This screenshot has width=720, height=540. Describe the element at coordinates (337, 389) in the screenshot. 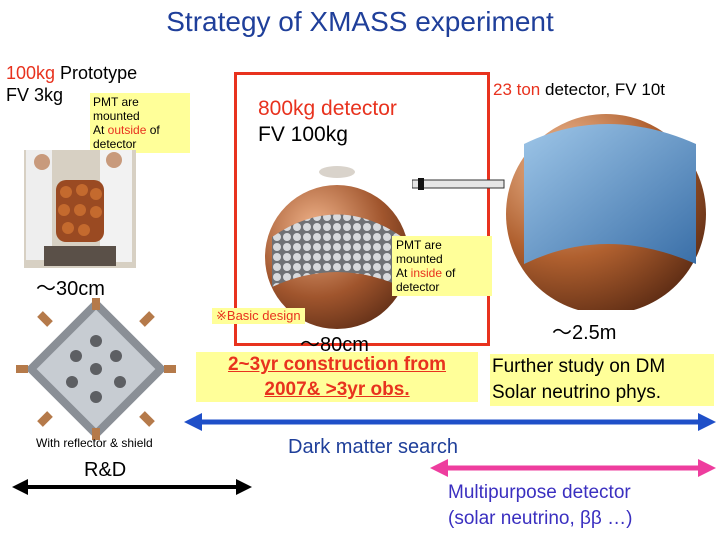

I see `construction-line2: 2007& >3yr obs.` at that location.